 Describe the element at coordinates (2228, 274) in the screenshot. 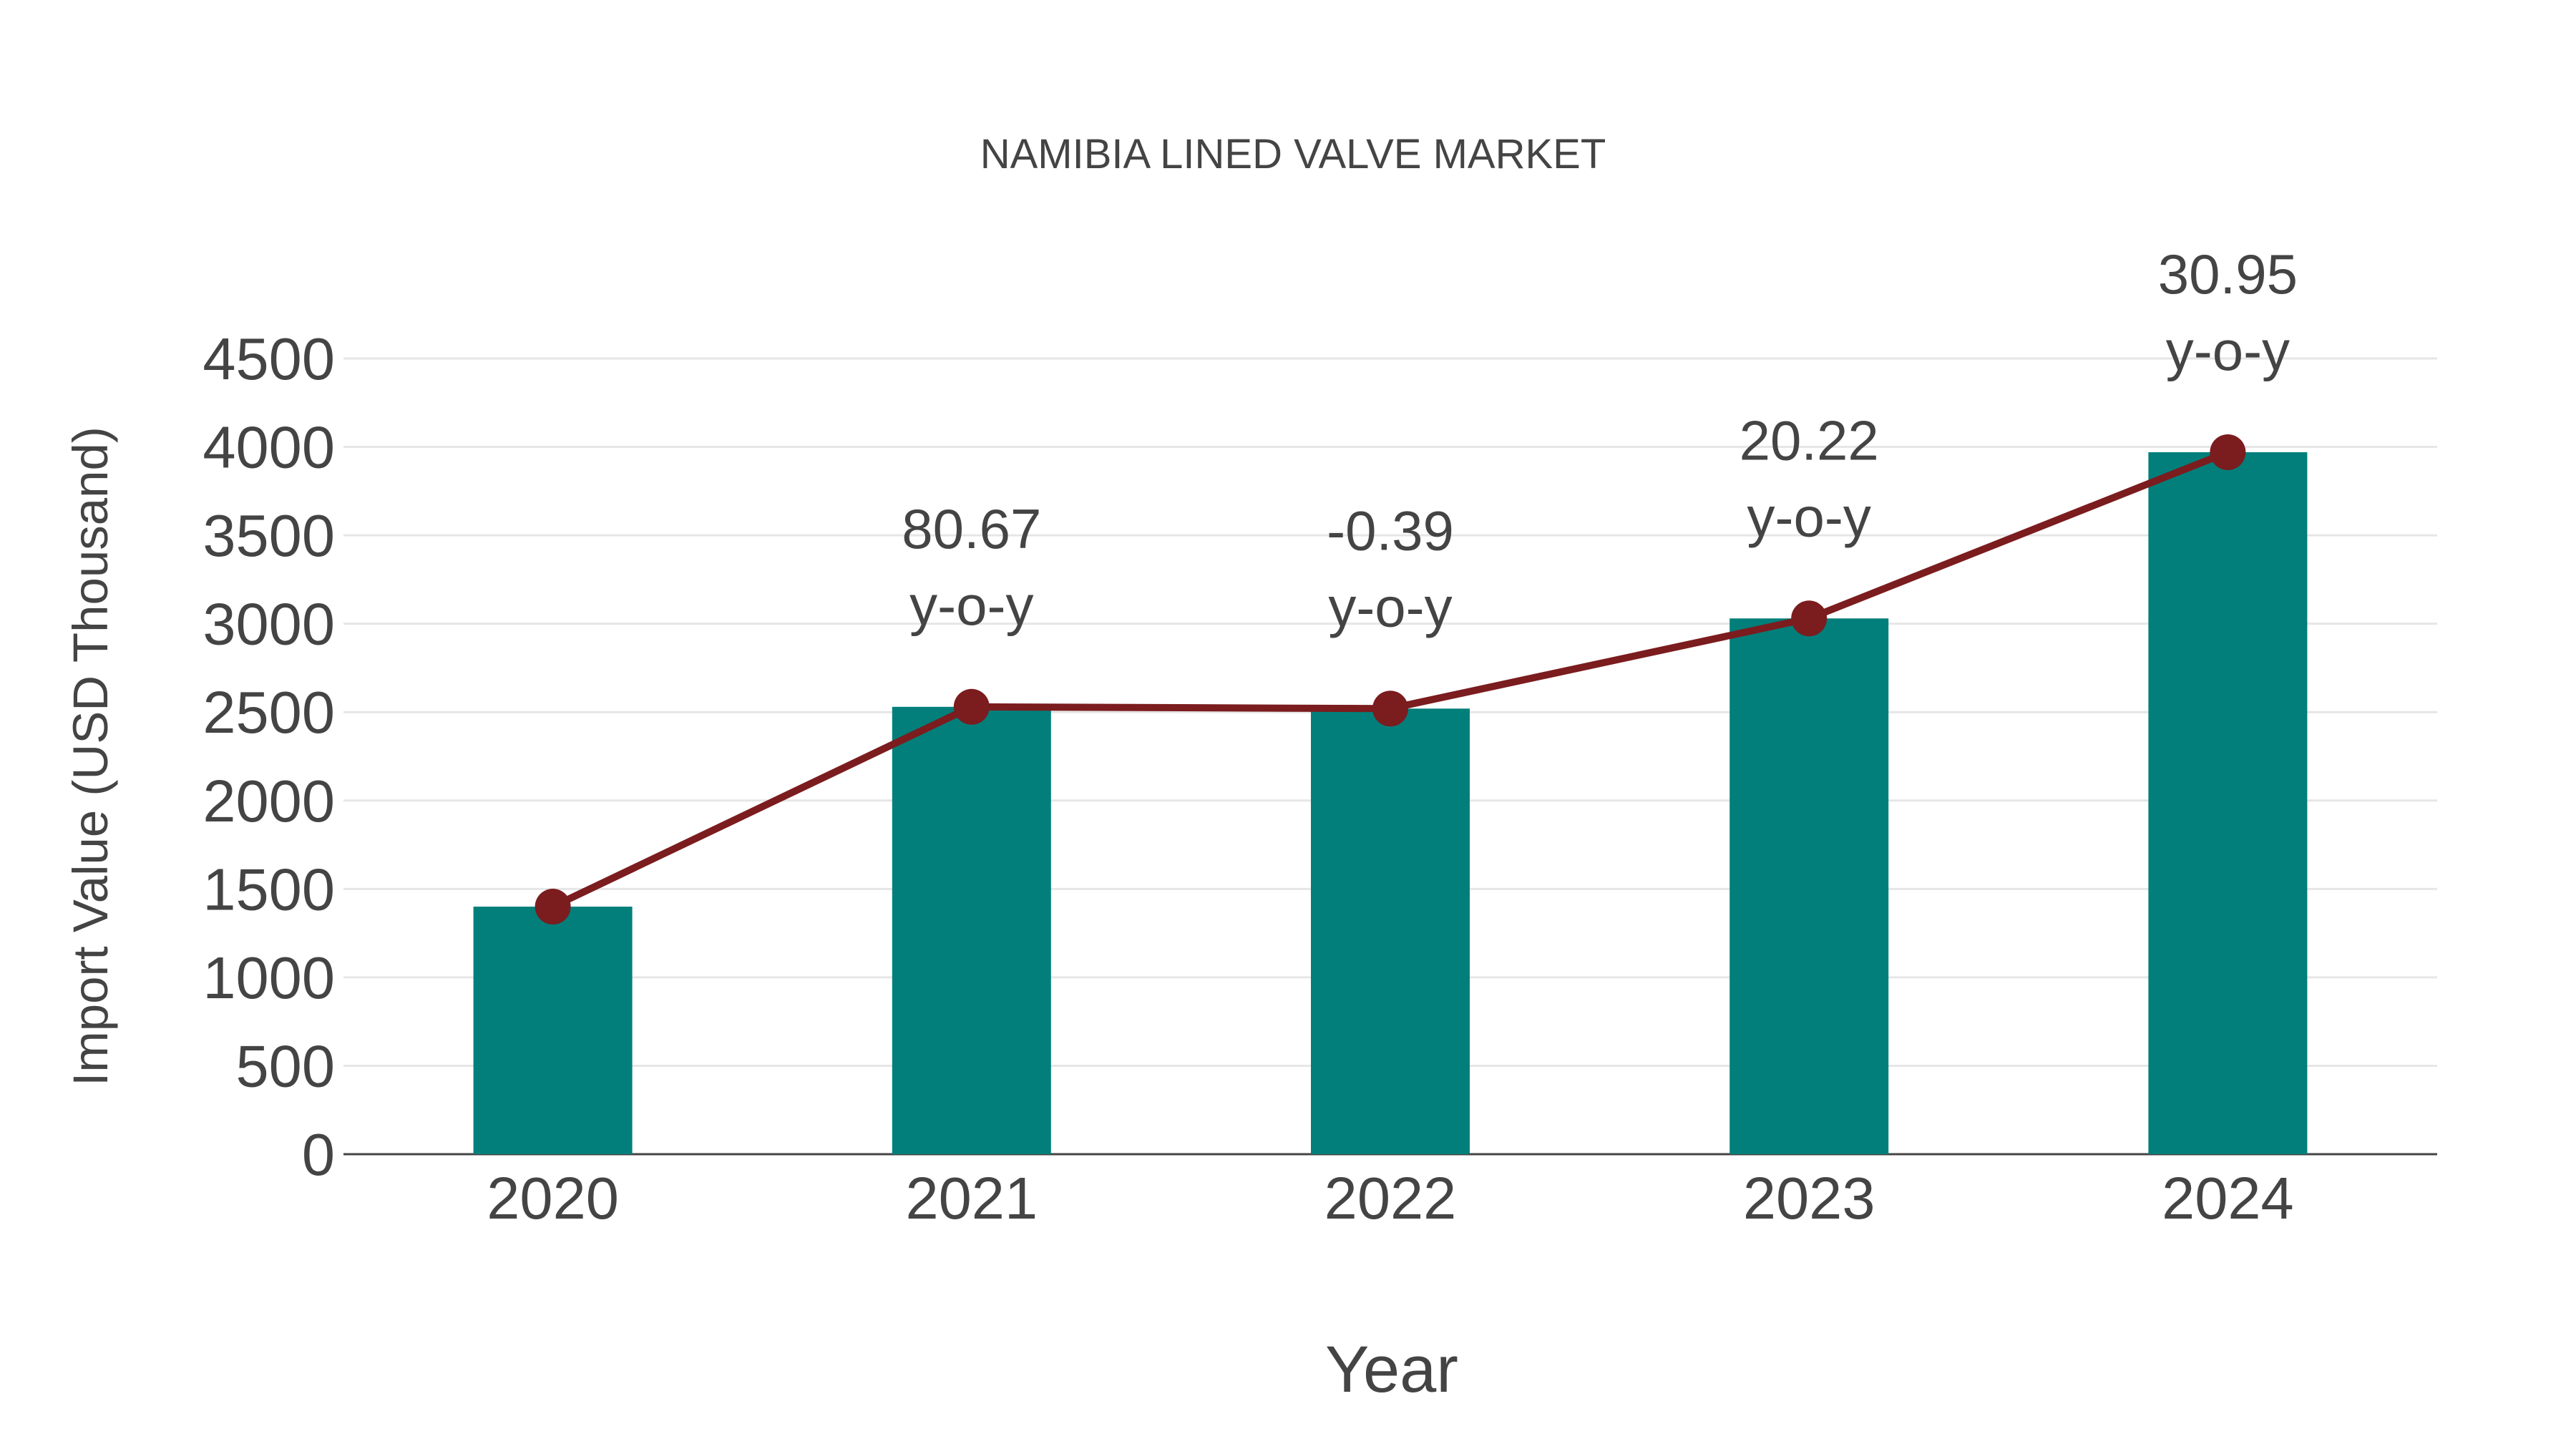

I see `yoy-value-label: 30.95` at that location.